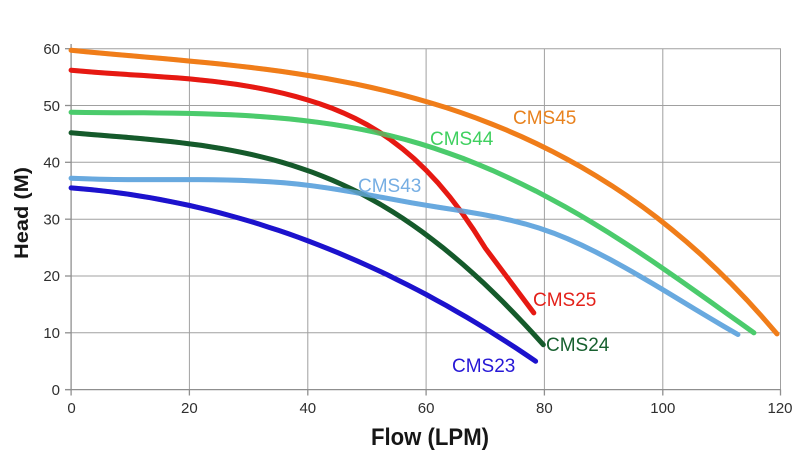  What do you see at coordinates (51, 106) in the screenshot?
I see `svg-text: 50` at bounding box center [51, 106].